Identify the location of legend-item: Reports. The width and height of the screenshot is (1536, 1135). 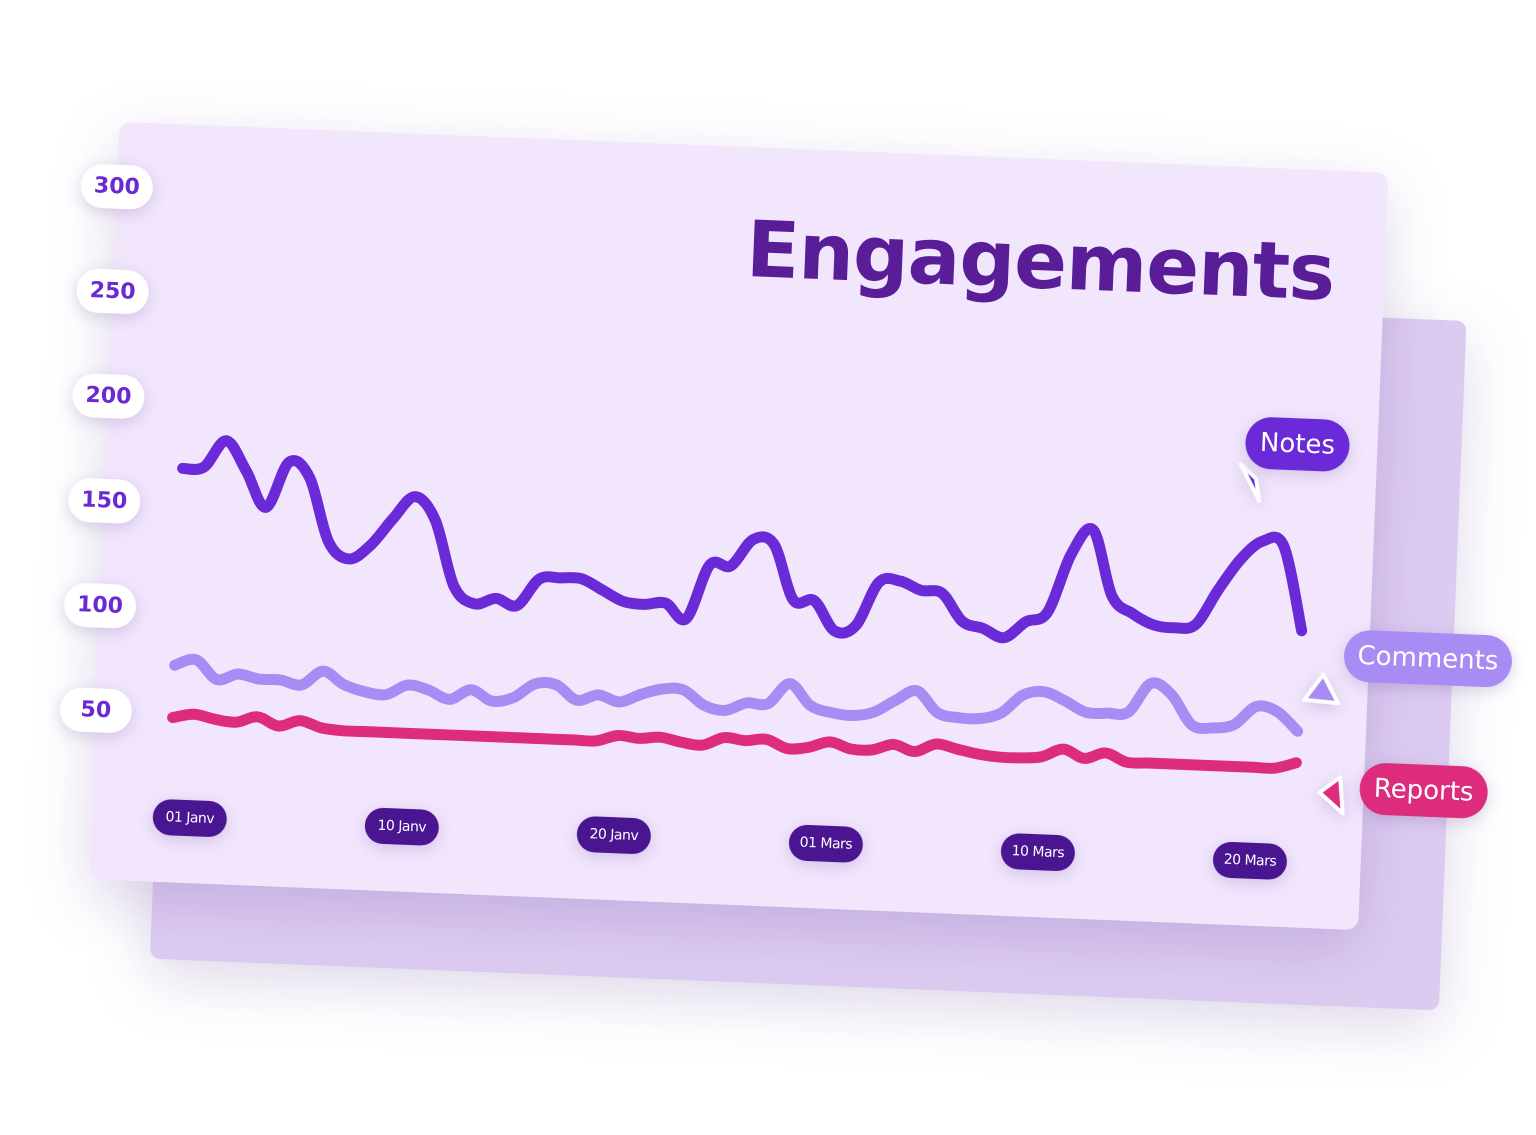
(1402, 791).